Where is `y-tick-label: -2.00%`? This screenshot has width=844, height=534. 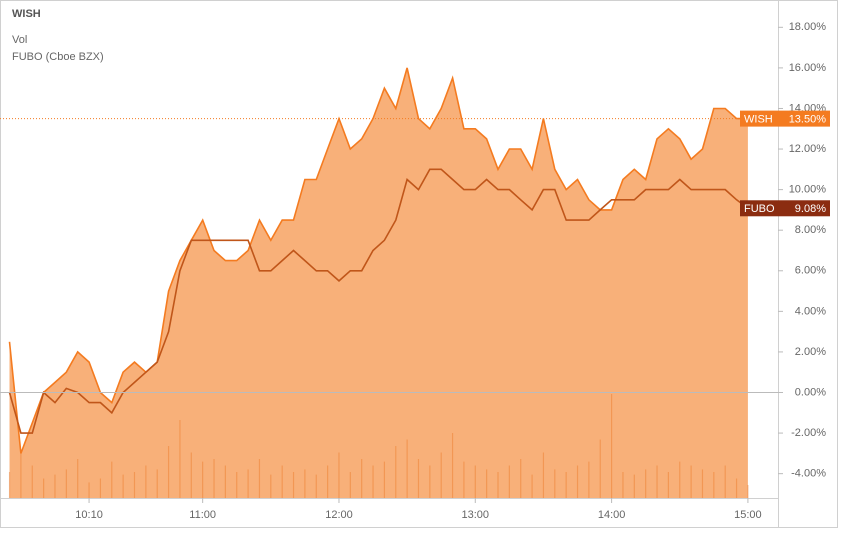
y-tick-label: -2.00% is located at coordinates (808, 433).